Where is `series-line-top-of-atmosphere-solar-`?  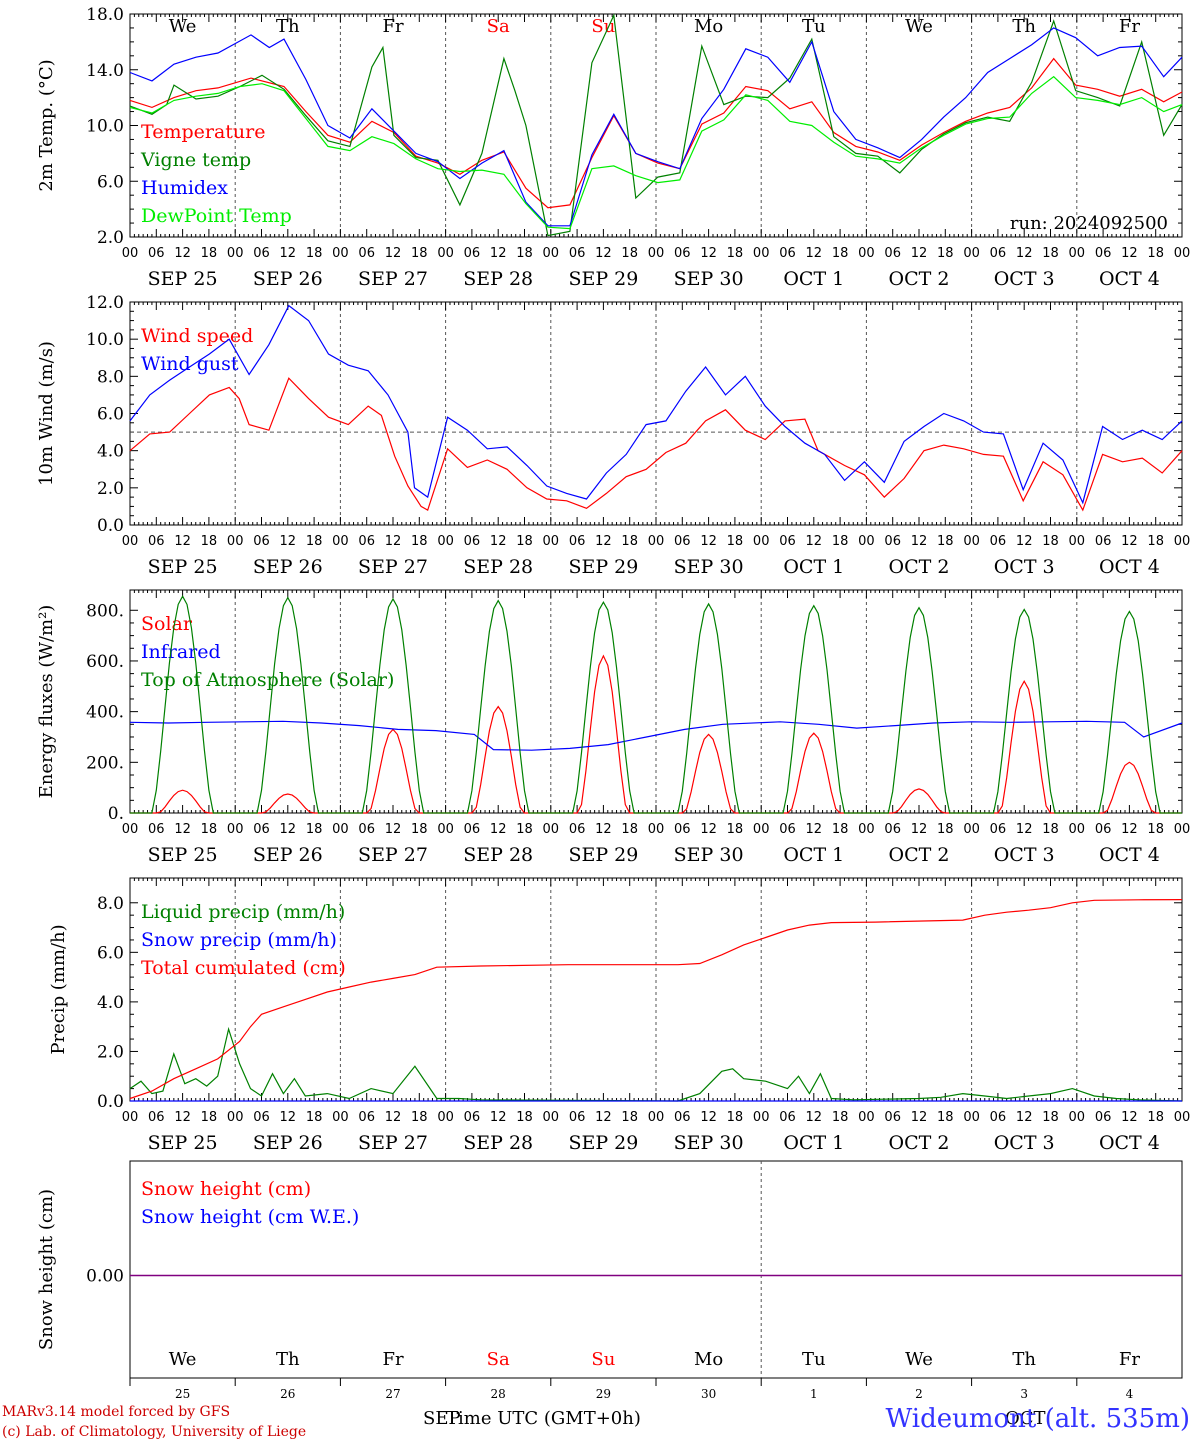
series-line-top-of-atmosphere-solar- is located at coordinates (656, 704).